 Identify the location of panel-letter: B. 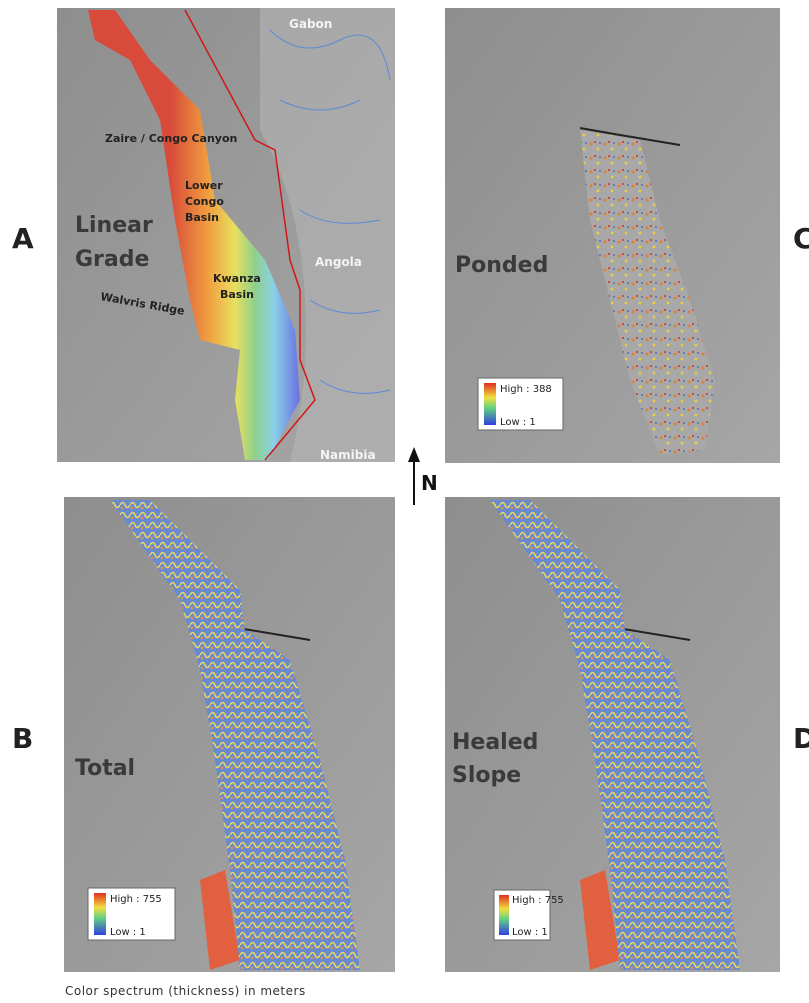
(22, 738).